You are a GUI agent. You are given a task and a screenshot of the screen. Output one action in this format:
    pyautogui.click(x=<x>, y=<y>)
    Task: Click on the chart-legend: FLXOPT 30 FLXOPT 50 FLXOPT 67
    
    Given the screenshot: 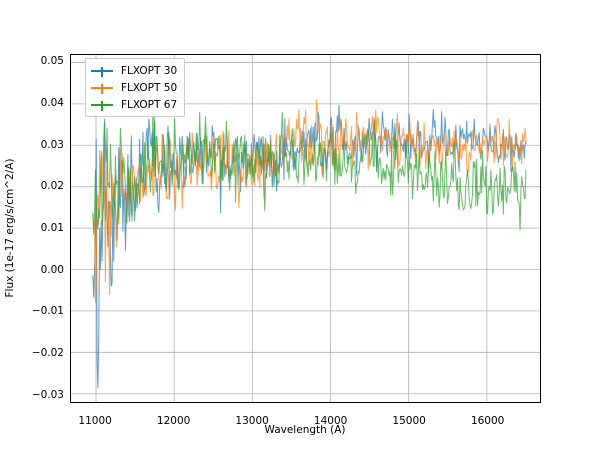 What is the action you would take?
    pyautogui.click(x=135, y=87)
    